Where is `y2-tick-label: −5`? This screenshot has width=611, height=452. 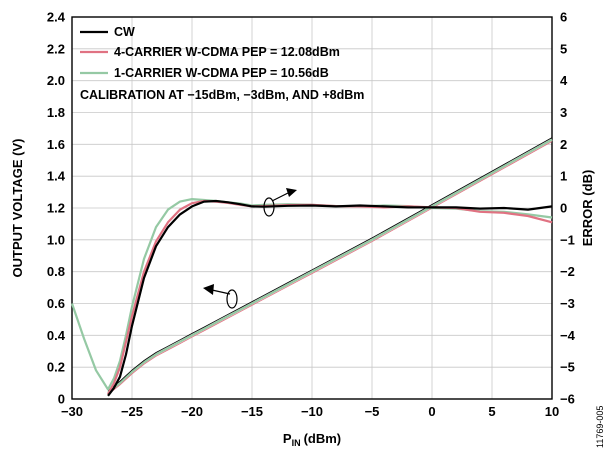 y2-tick-label: −5 is located at coordinates (567, 367).